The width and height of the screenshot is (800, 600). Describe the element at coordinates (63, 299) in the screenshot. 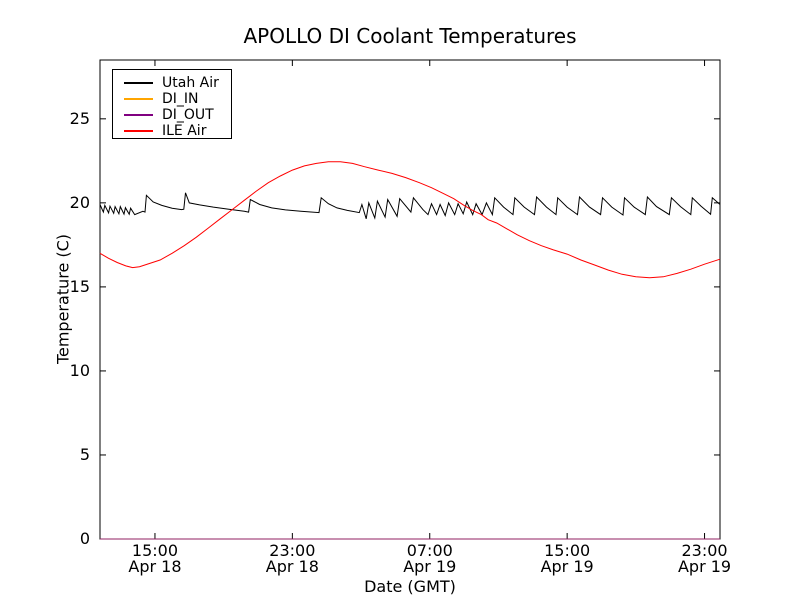

I see `y-axis-label: Temperature (C)` at that location.